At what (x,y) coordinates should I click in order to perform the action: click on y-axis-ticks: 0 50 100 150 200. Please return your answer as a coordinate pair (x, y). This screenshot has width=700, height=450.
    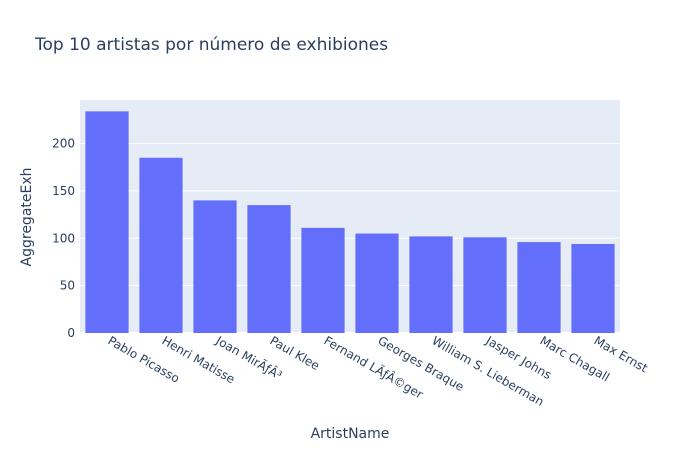
    Looking at the image, I should click on (63, 238).